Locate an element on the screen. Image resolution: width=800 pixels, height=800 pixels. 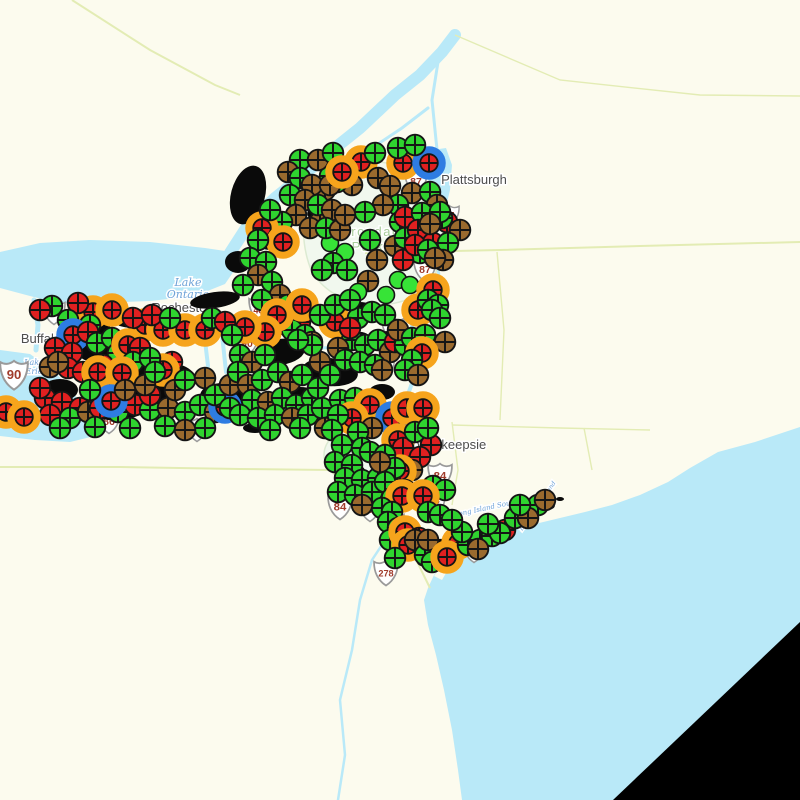
canada-border is located at coordinates (156, 48).